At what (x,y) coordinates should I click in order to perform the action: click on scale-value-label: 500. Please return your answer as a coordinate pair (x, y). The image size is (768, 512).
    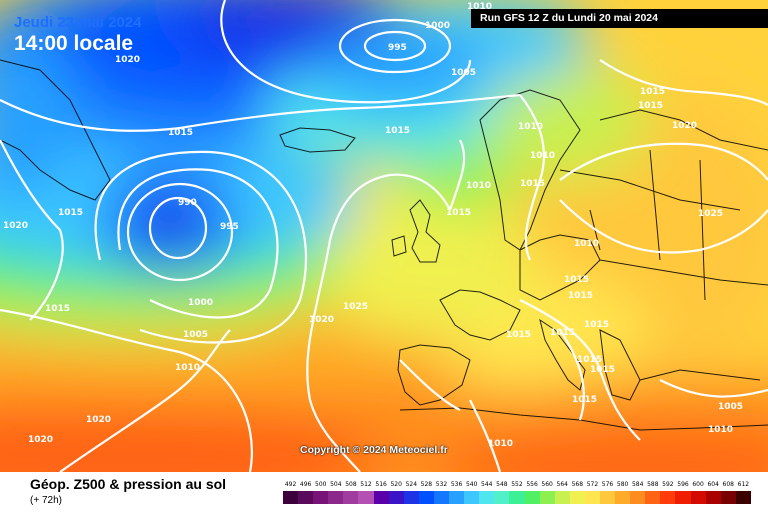
    Looking at the image, I should click on (321, 484).